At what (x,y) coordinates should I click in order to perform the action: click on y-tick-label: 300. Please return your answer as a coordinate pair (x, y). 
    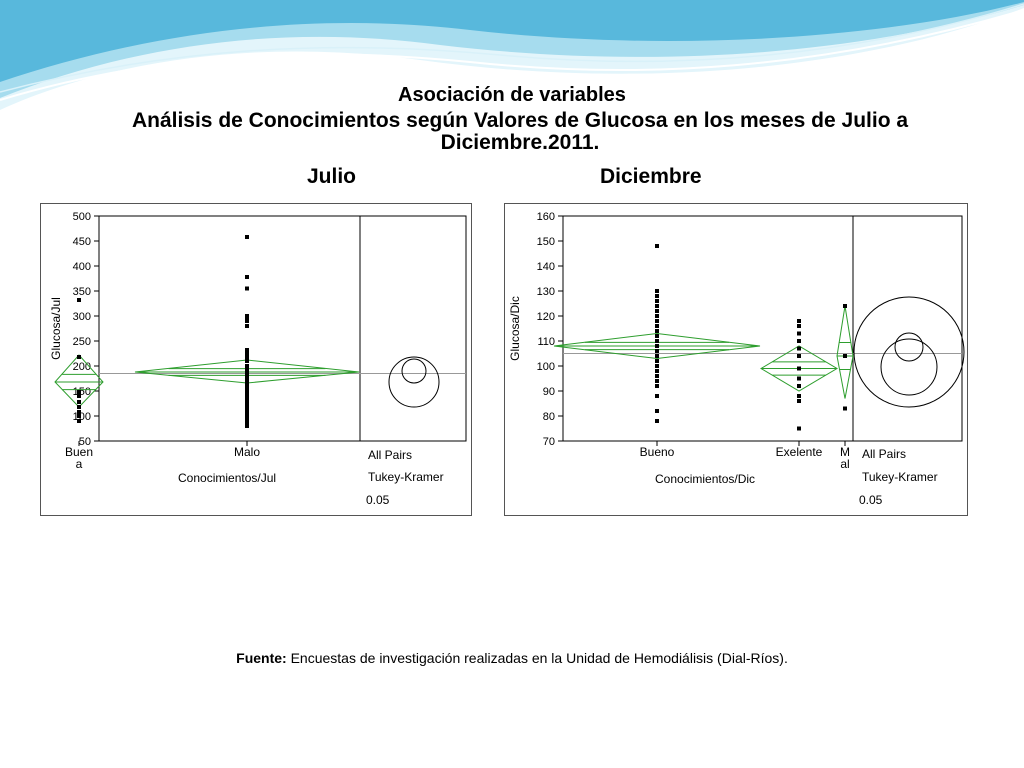
    Looking at the image, I should click on (82, 317).